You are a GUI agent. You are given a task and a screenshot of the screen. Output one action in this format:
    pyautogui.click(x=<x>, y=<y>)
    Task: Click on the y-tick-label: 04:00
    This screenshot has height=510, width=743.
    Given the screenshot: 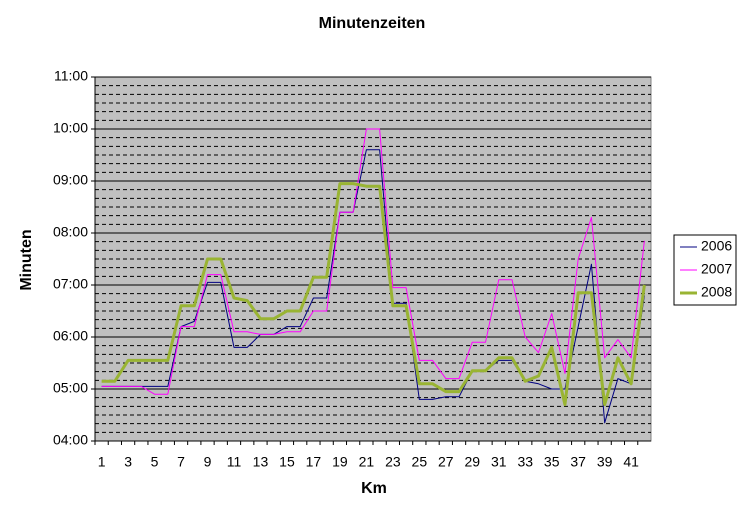 What is the action you would take?
    pyautogui.click(x=70, y=440)
    